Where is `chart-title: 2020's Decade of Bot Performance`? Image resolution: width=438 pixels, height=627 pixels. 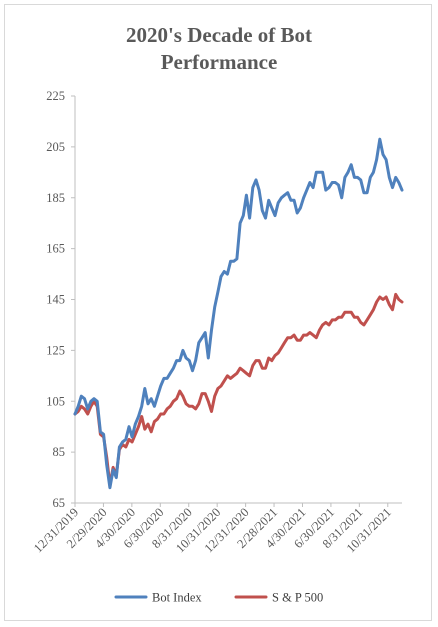
chart-title: 2020's Decade of Bot Performance is located at coordinates (219, 49).